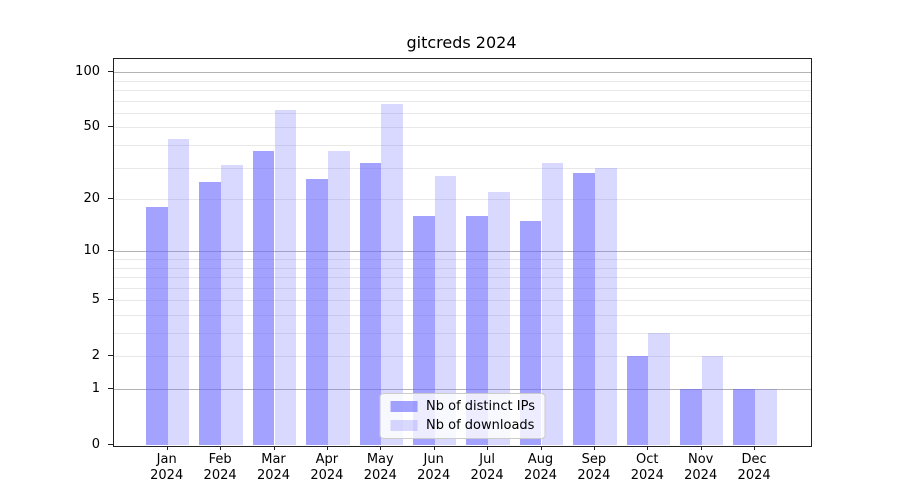 This screenshot has width=900, height=500. Describe the element at coordinates (404, 406) in the screenshot. I see `legend-swatch-distinct-ips` at that location.